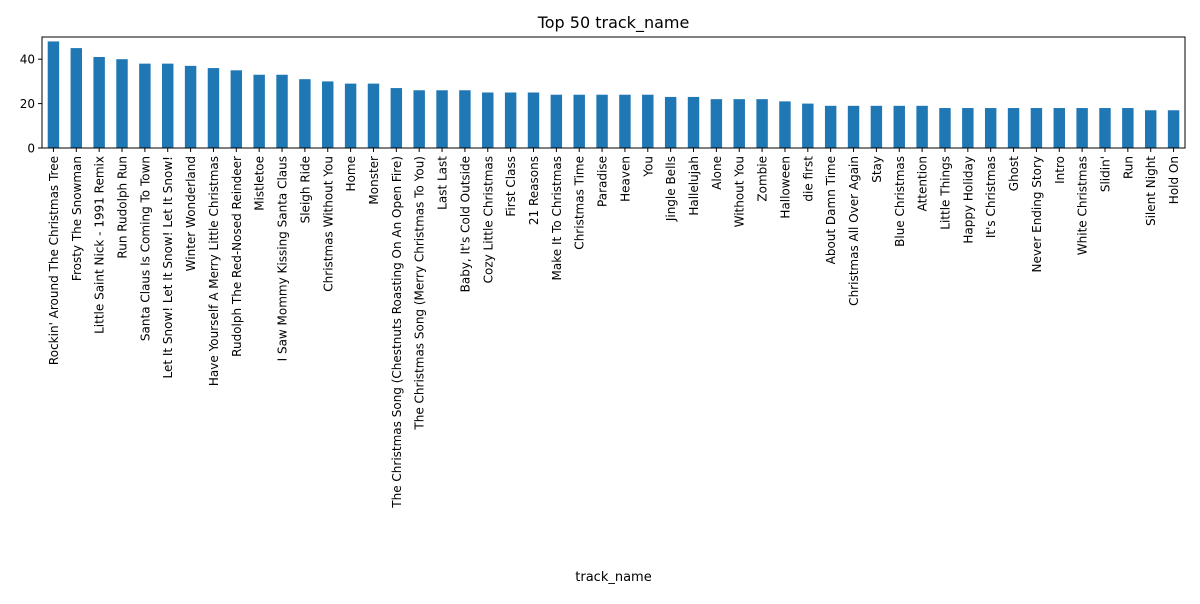 This screenshot has height=604, width=1200. Describe the element at coordinates (1060, 170) in the screenshot. I see `x-tick-label: Intro` at that location.